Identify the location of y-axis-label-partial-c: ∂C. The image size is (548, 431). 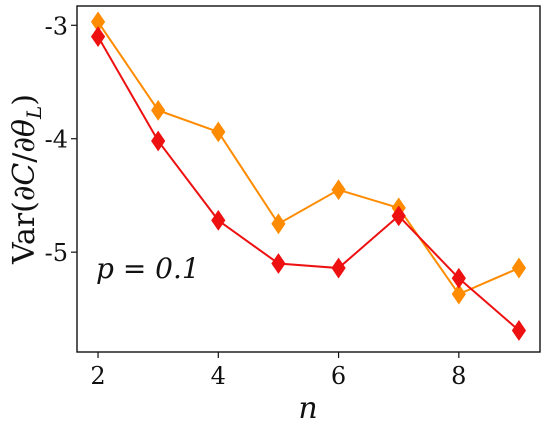
(24, 182).